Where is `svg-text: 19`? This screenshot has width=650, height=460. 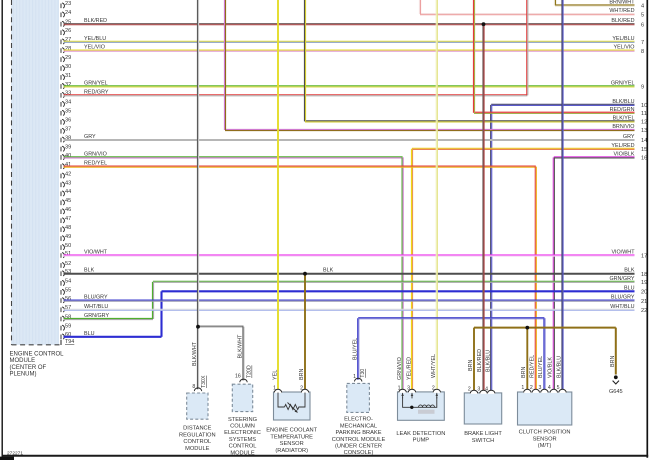 svg-text: 19 is located at coordinates (644, 283).